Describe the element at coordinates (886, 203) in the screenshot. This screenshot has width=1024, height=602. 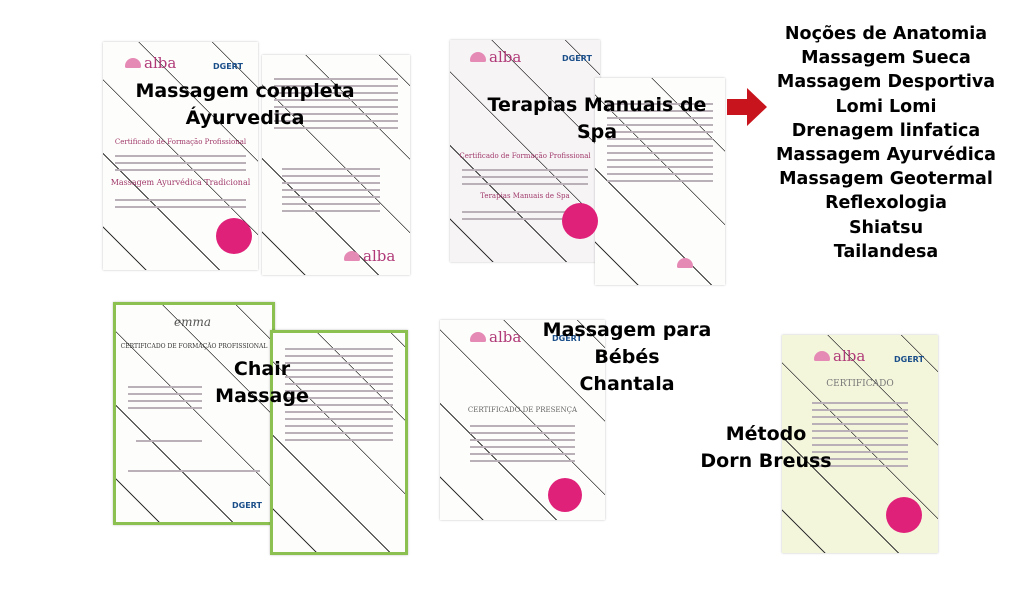
I see `technique-item: Reflexologia` at that location.